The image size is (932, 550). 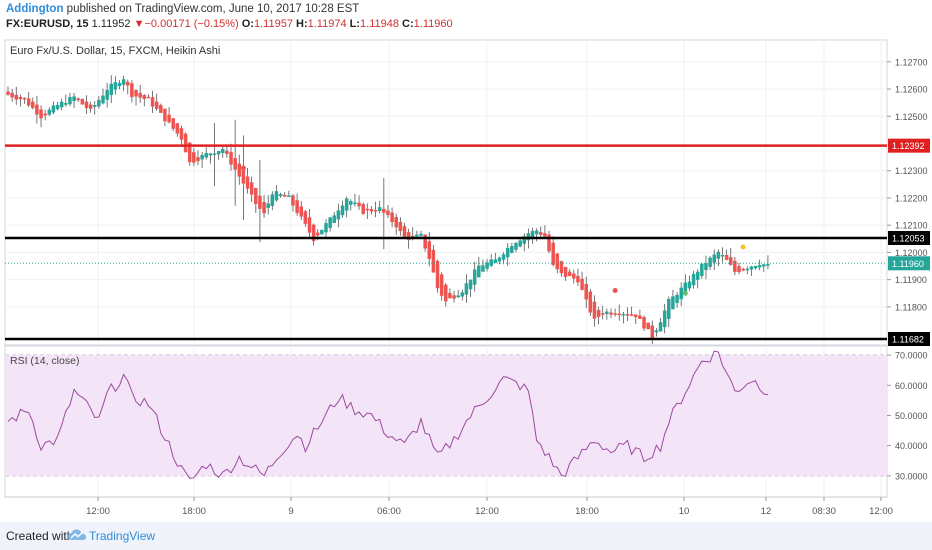 I want to click on time-tick-label: 12, so click(x=766, y=511).